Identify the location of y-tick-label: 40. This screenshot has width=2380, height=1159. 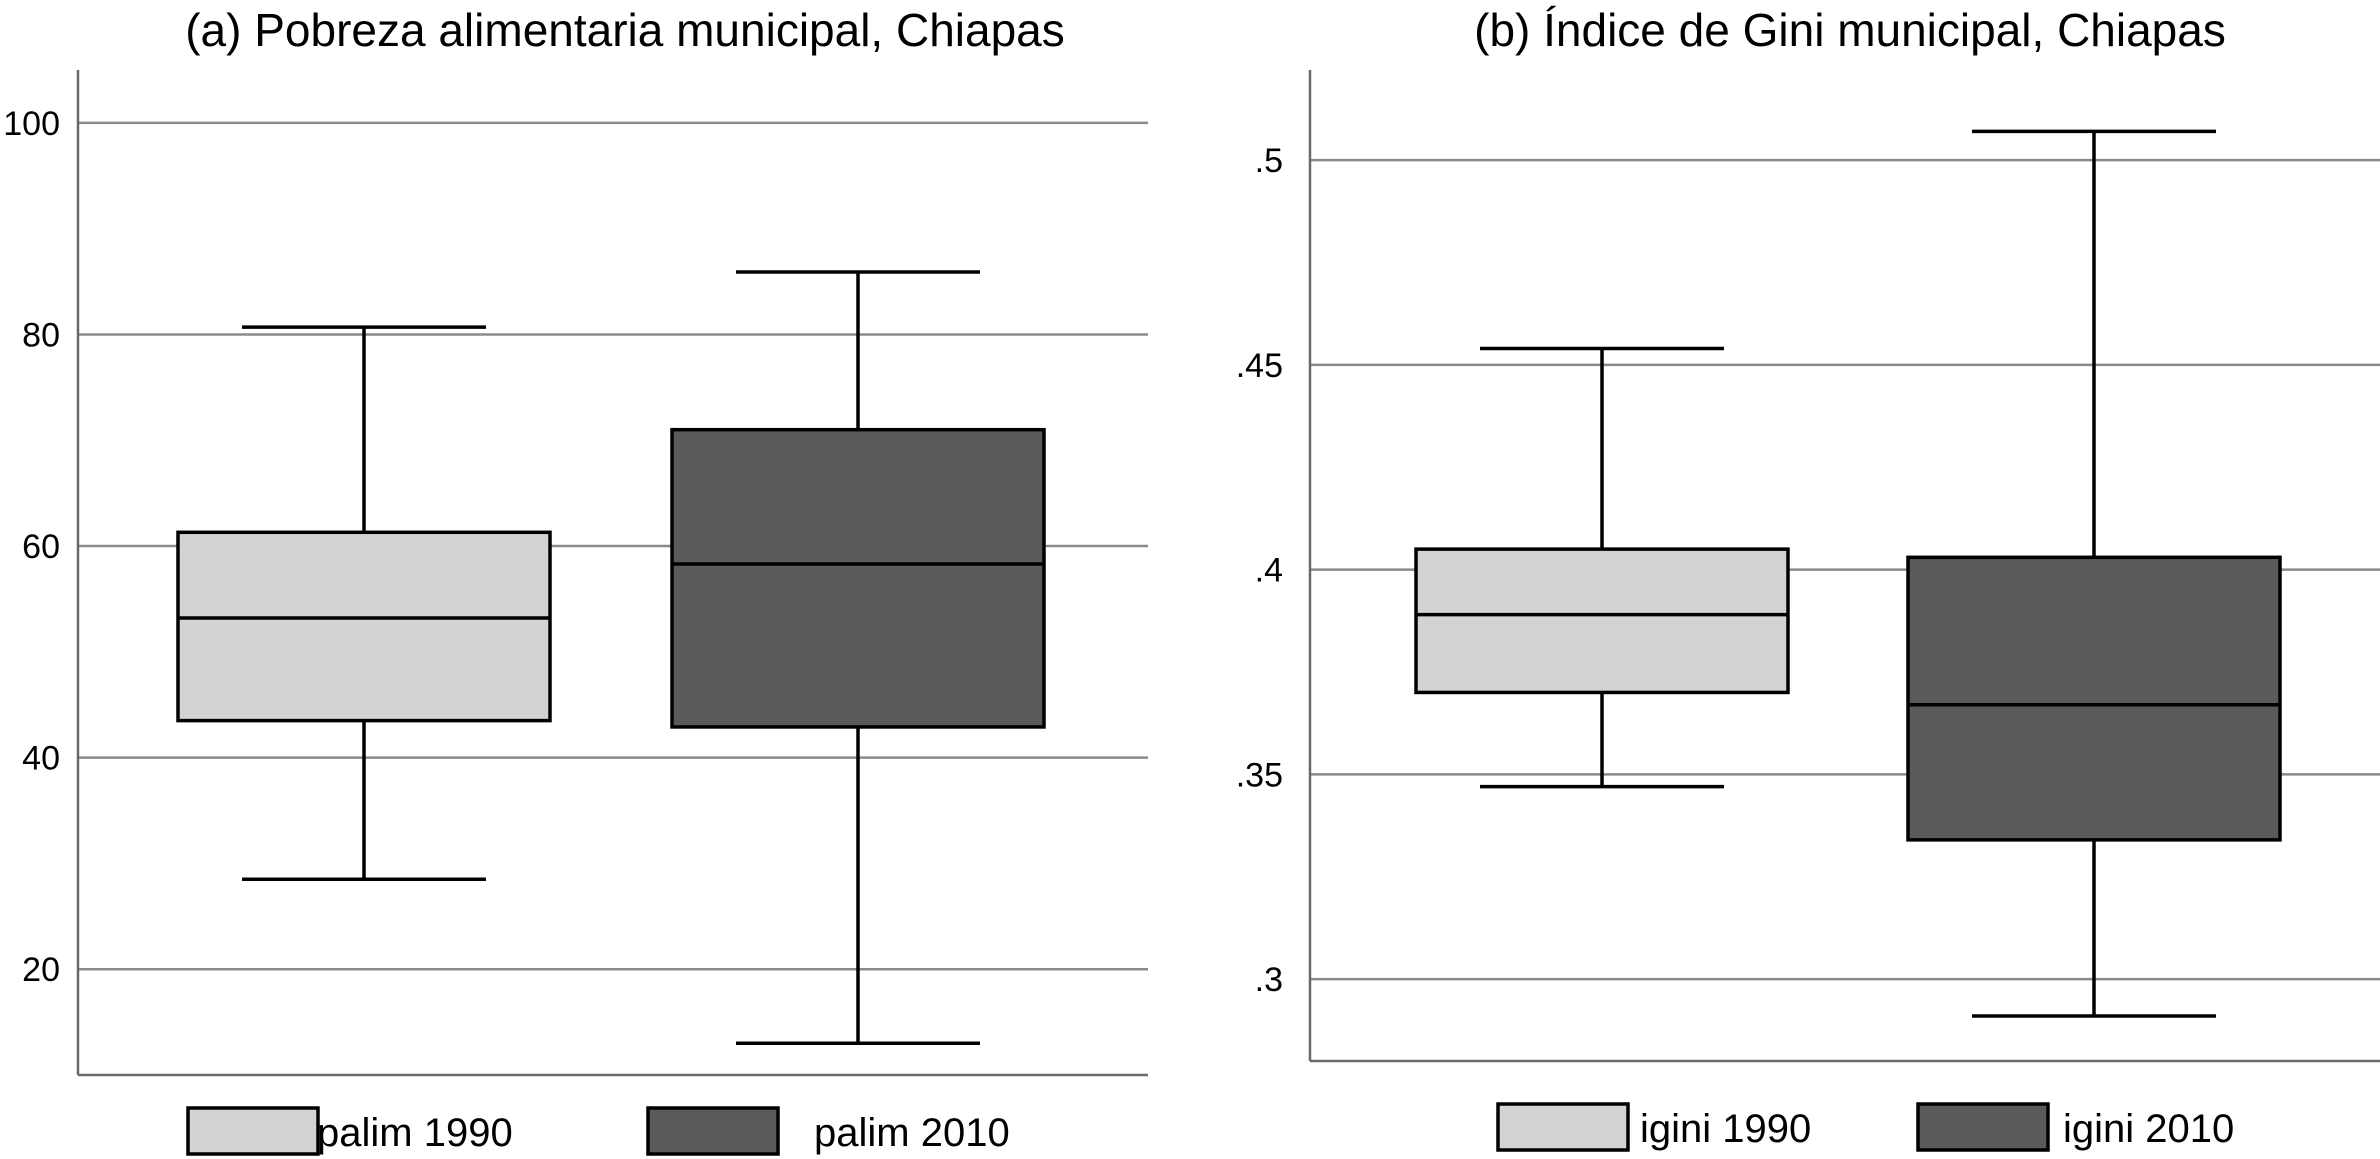
(41, 759).